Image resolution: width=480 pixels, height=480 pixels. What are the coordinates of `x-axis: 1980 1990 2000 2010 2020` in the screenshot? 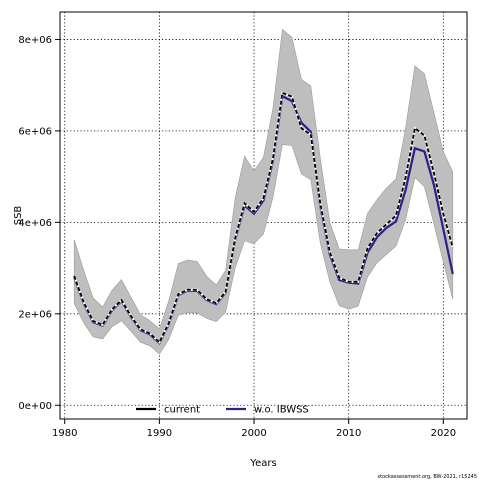 It's located at (254, 429).